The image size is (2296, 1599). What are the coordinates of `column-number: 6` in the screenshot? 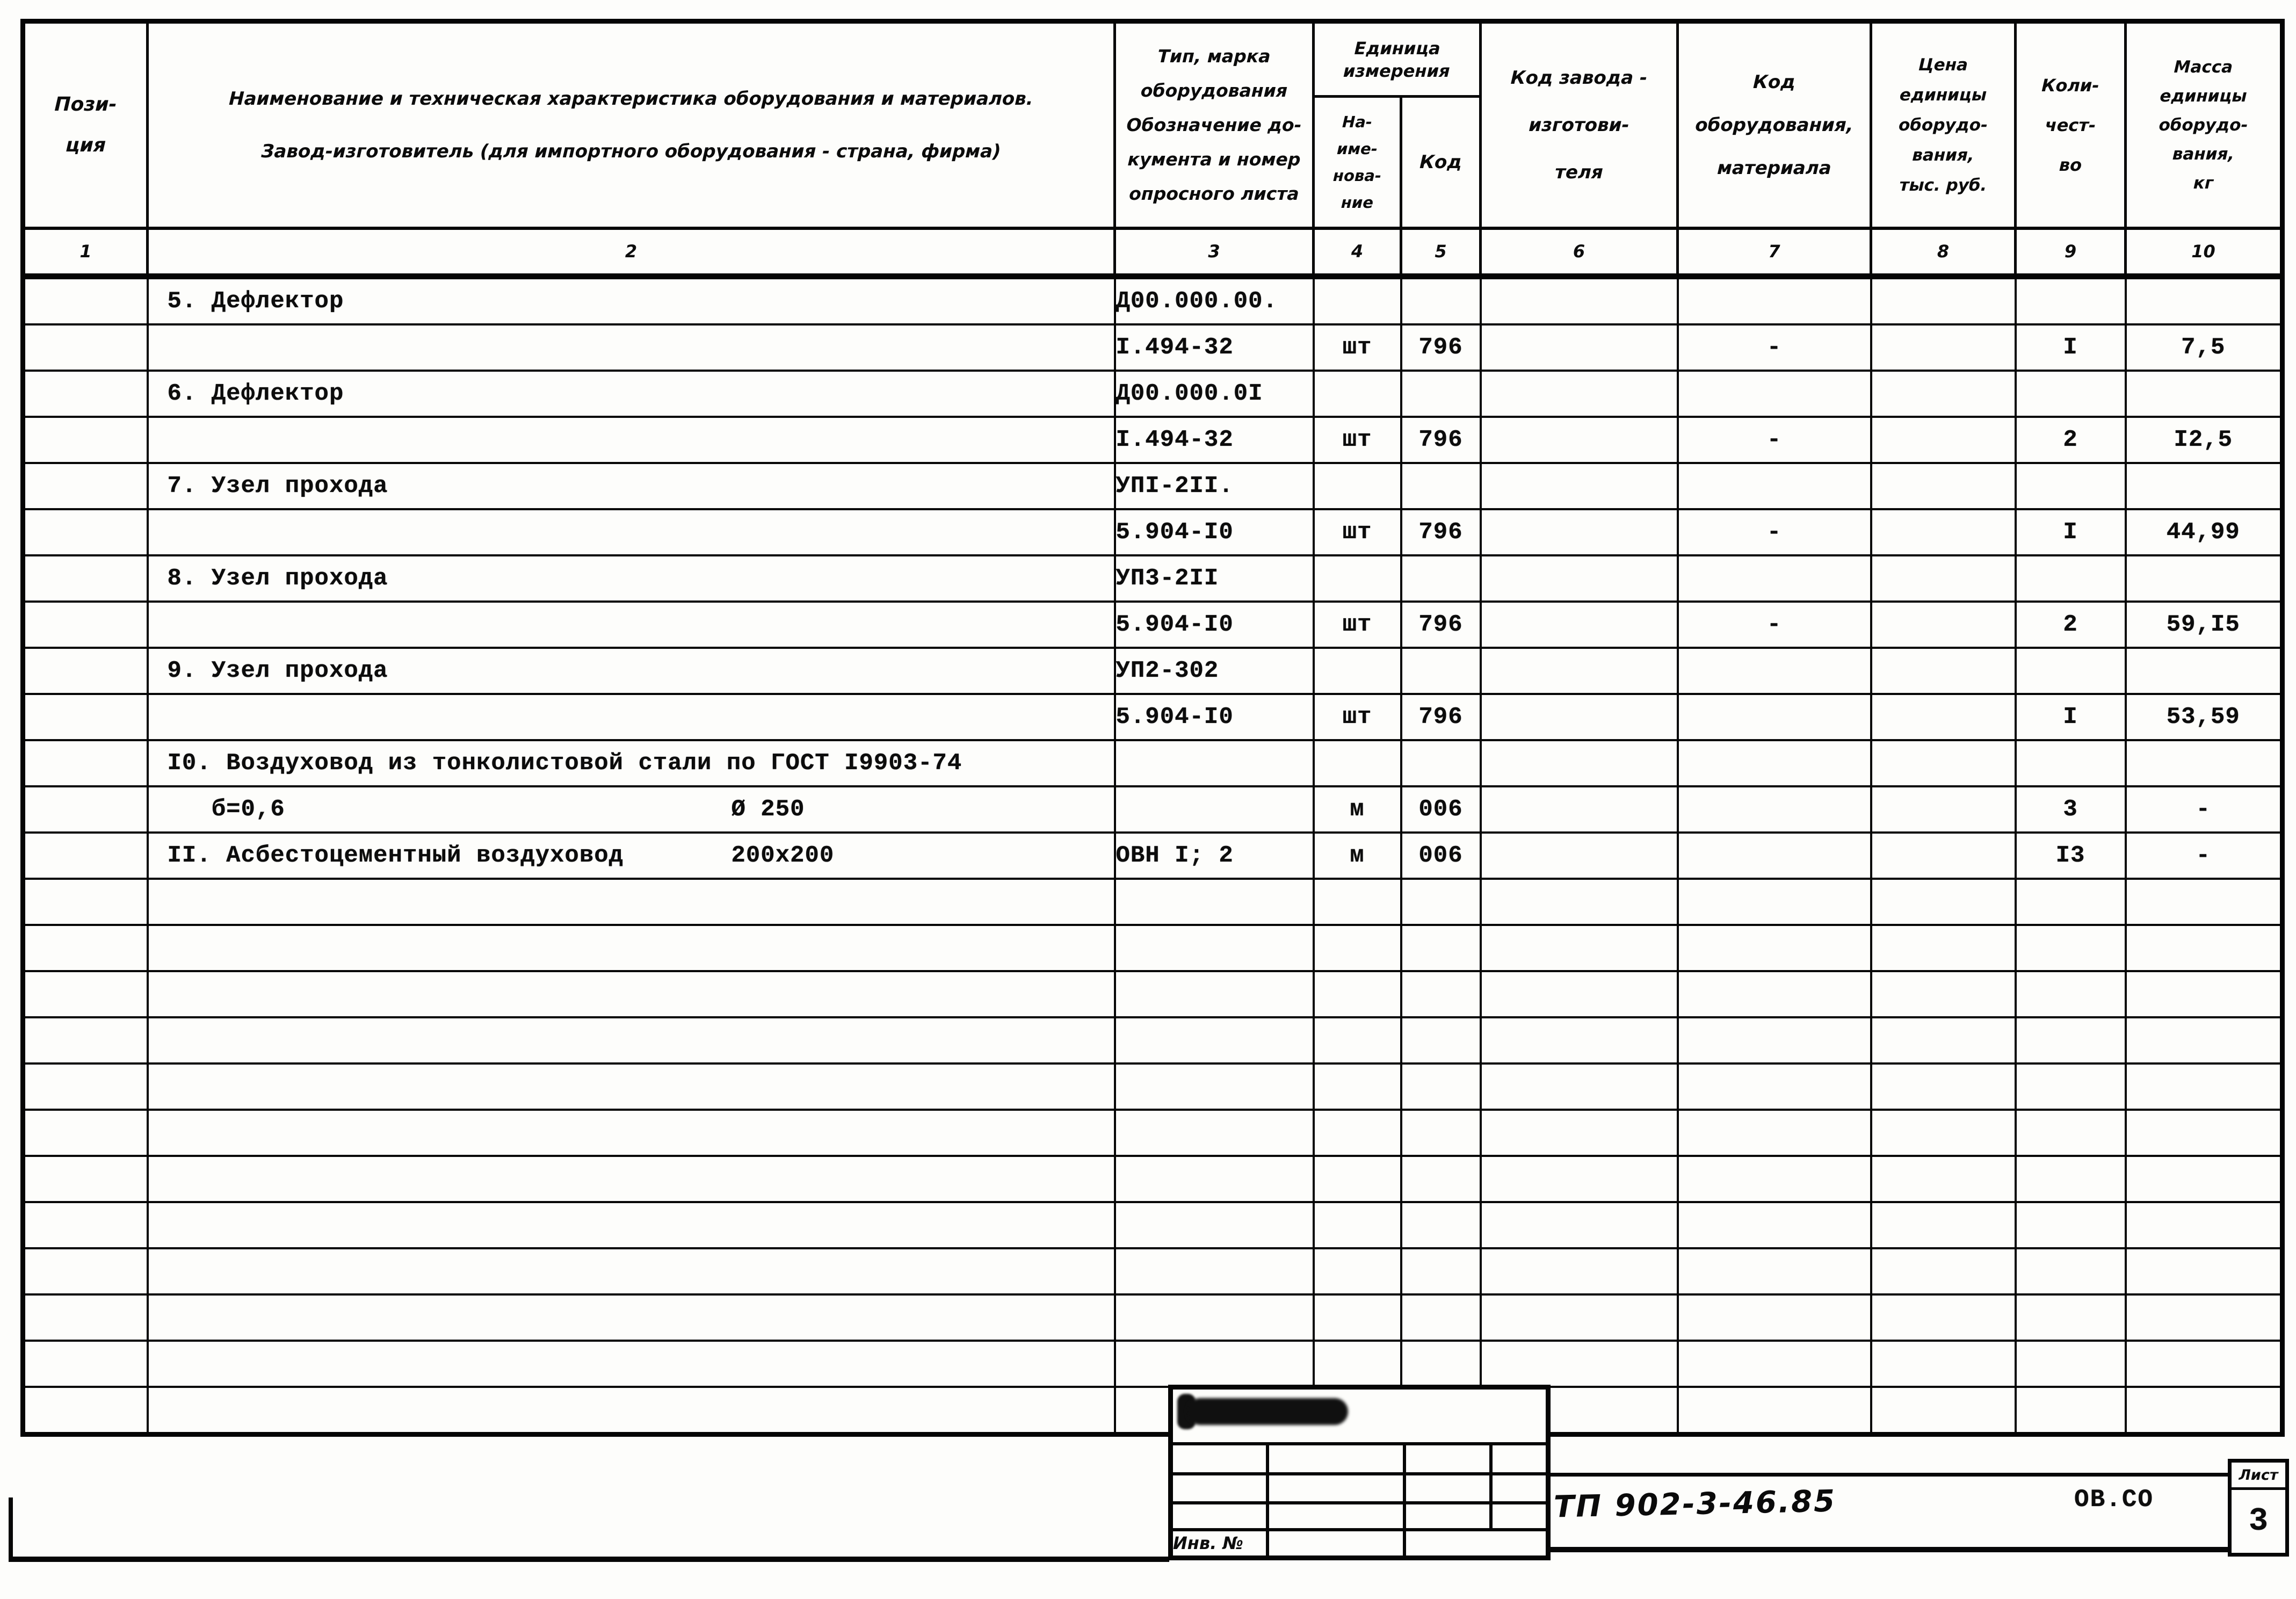 It's located at (1579, 253).